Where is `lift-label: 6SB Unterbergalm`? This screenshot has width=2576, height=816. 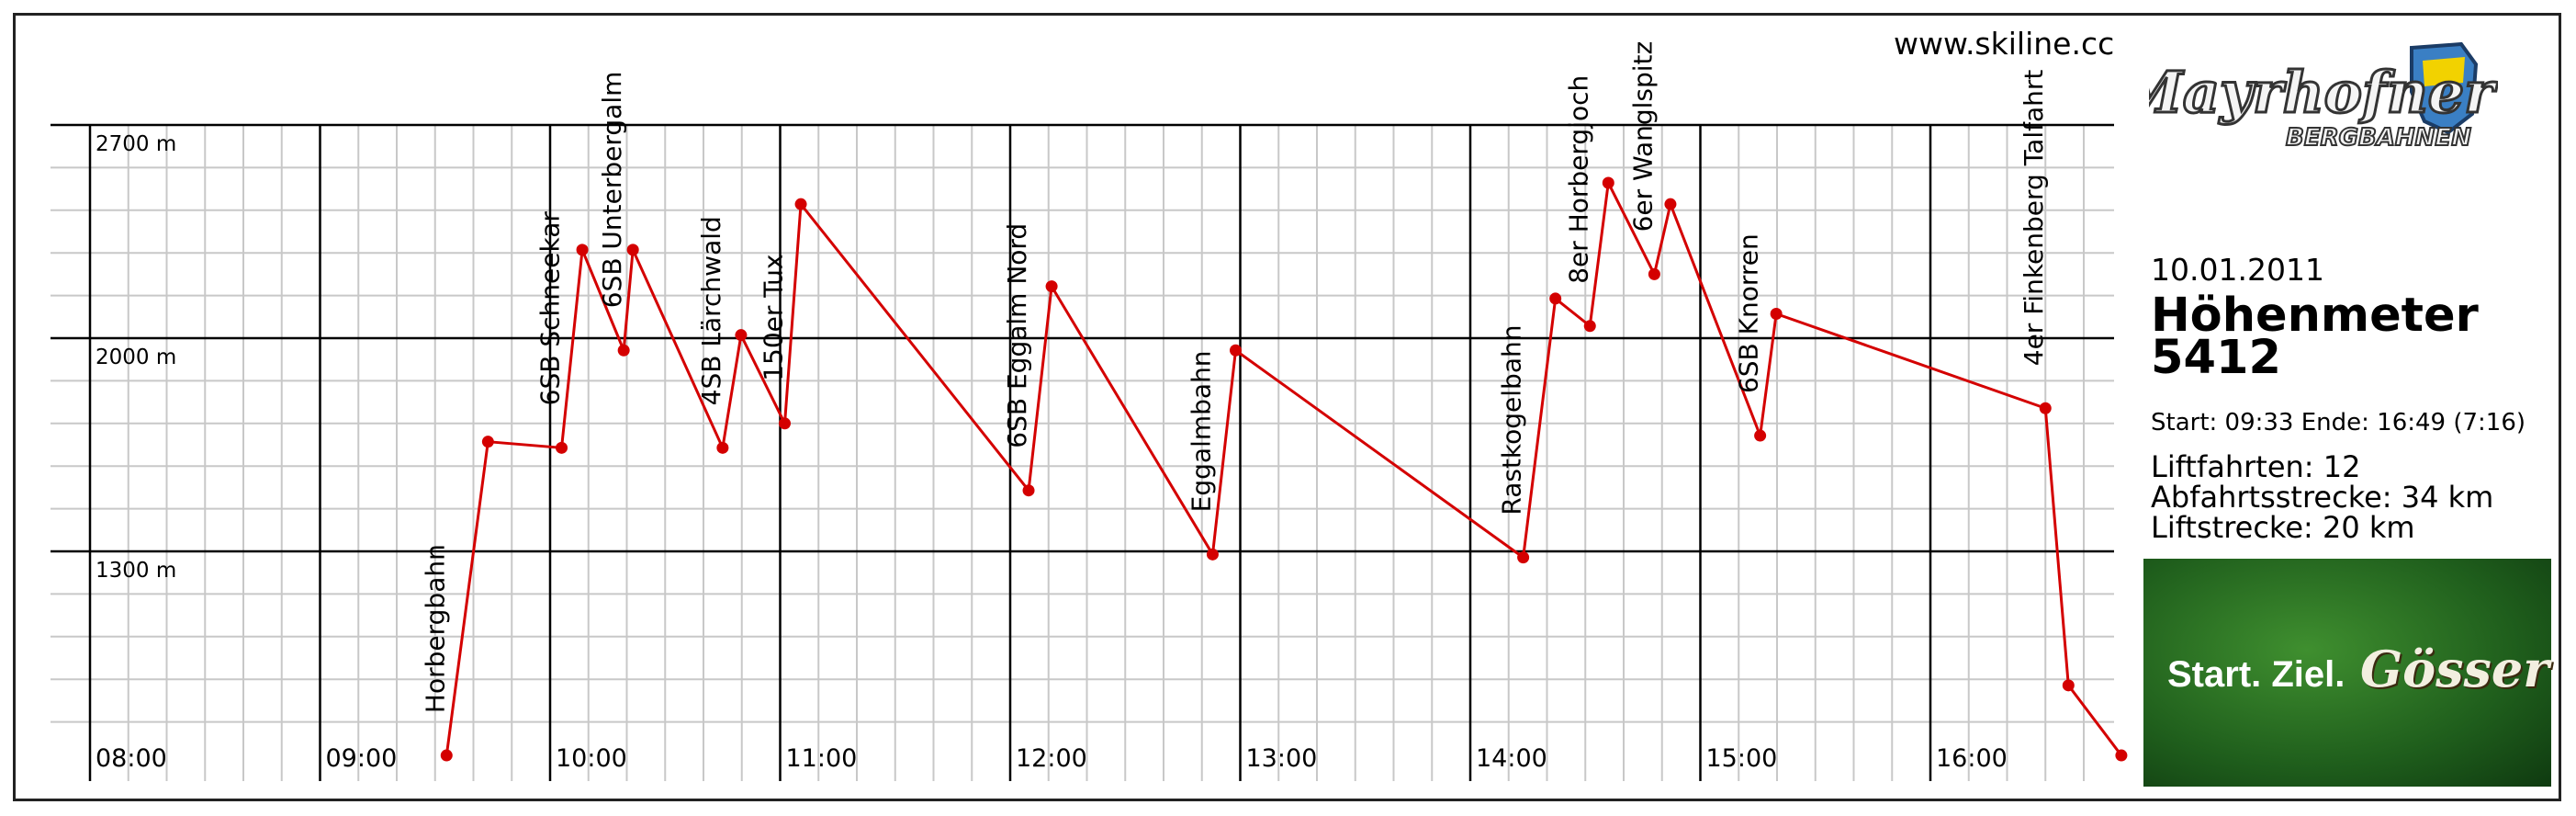
lift-label: 6SB Unterbergalm is located at coordinates (612, 190).